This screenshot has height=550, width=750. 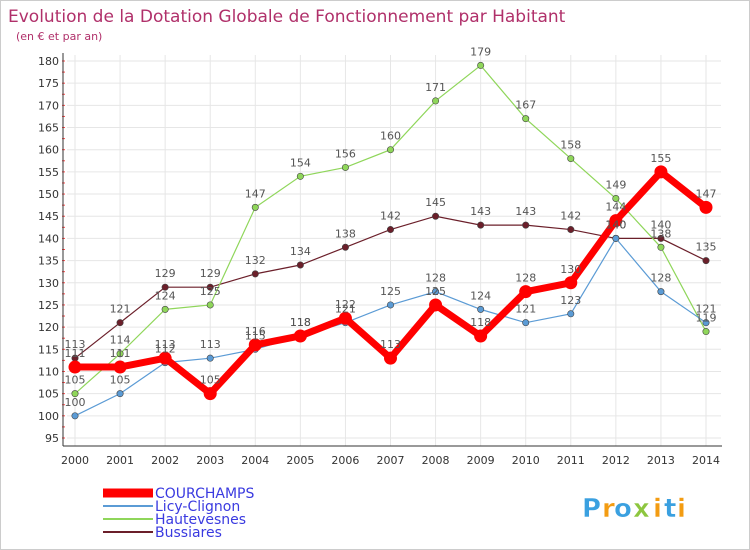 What do you see at coordinates (390, 136) in the screenshot?
I see `data-label-hautevesnes: 160` at bounding box center [390, 136].